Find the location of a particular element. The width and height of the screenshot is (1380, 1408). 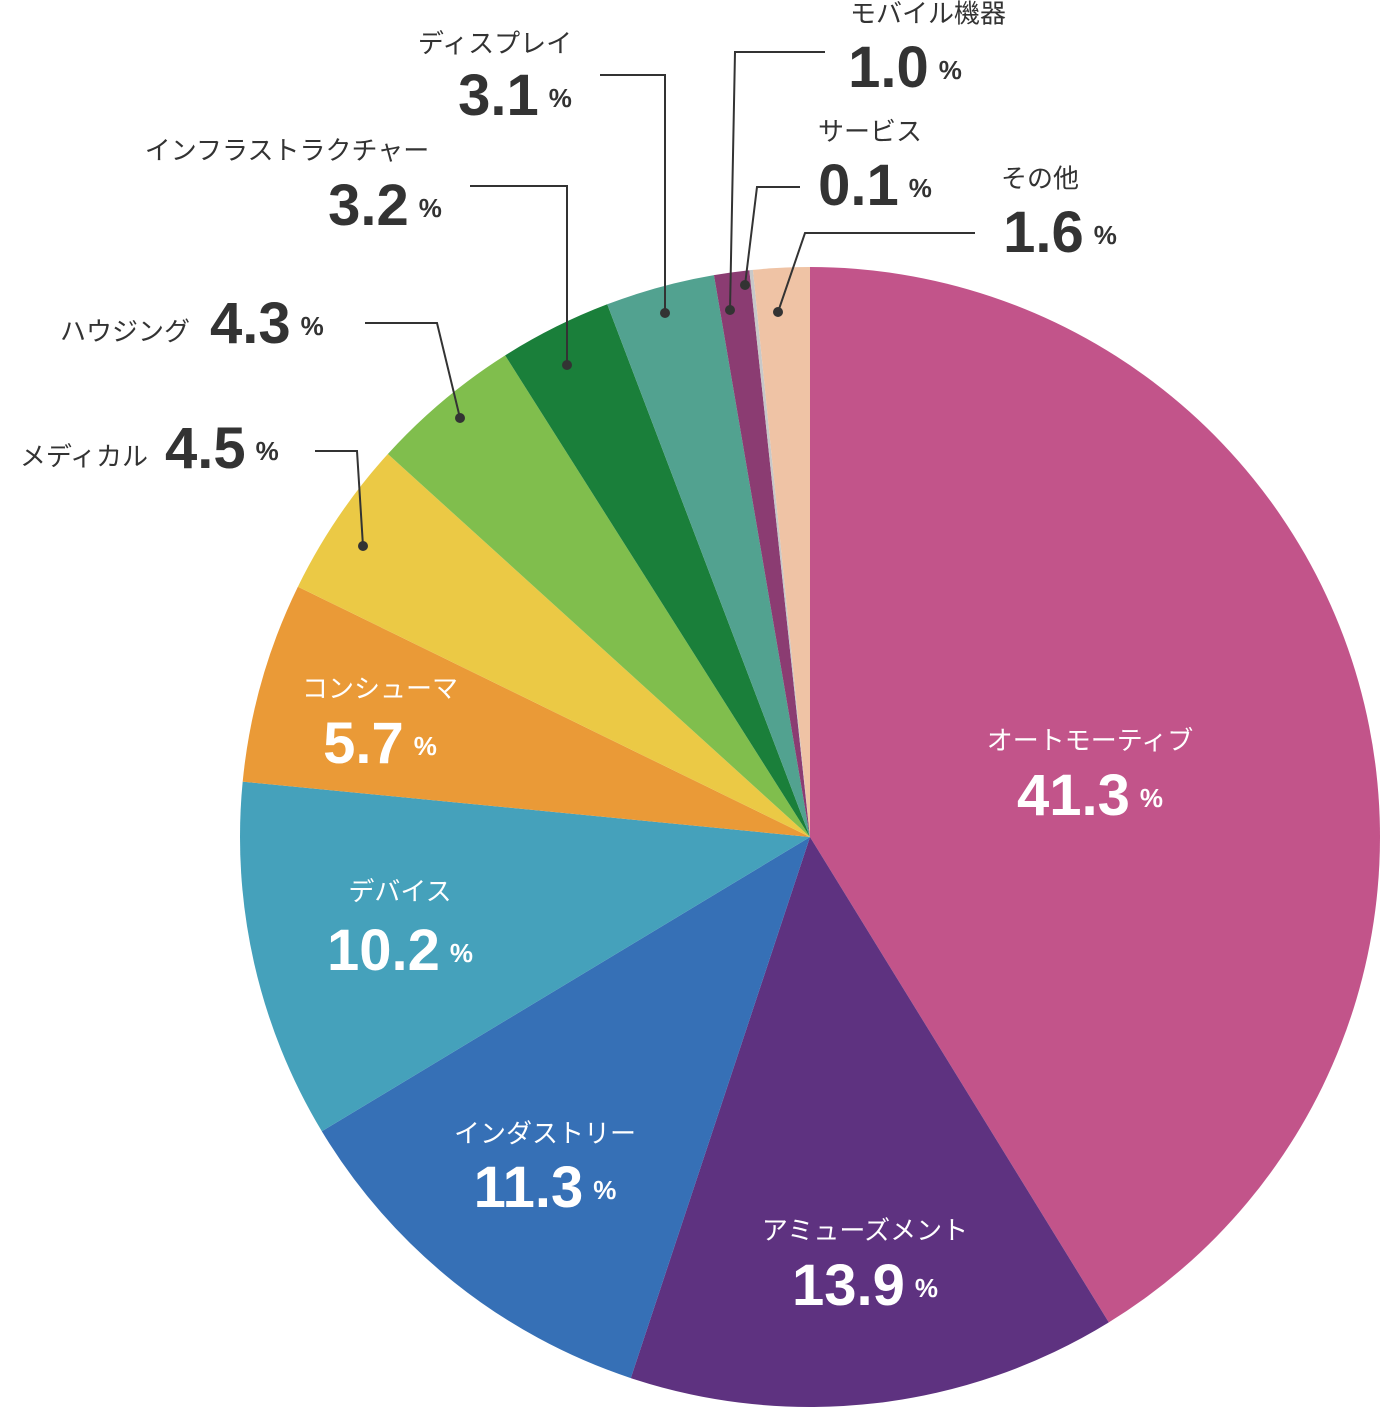

slice-value: 3.2% is located at coordinates (385, 205).